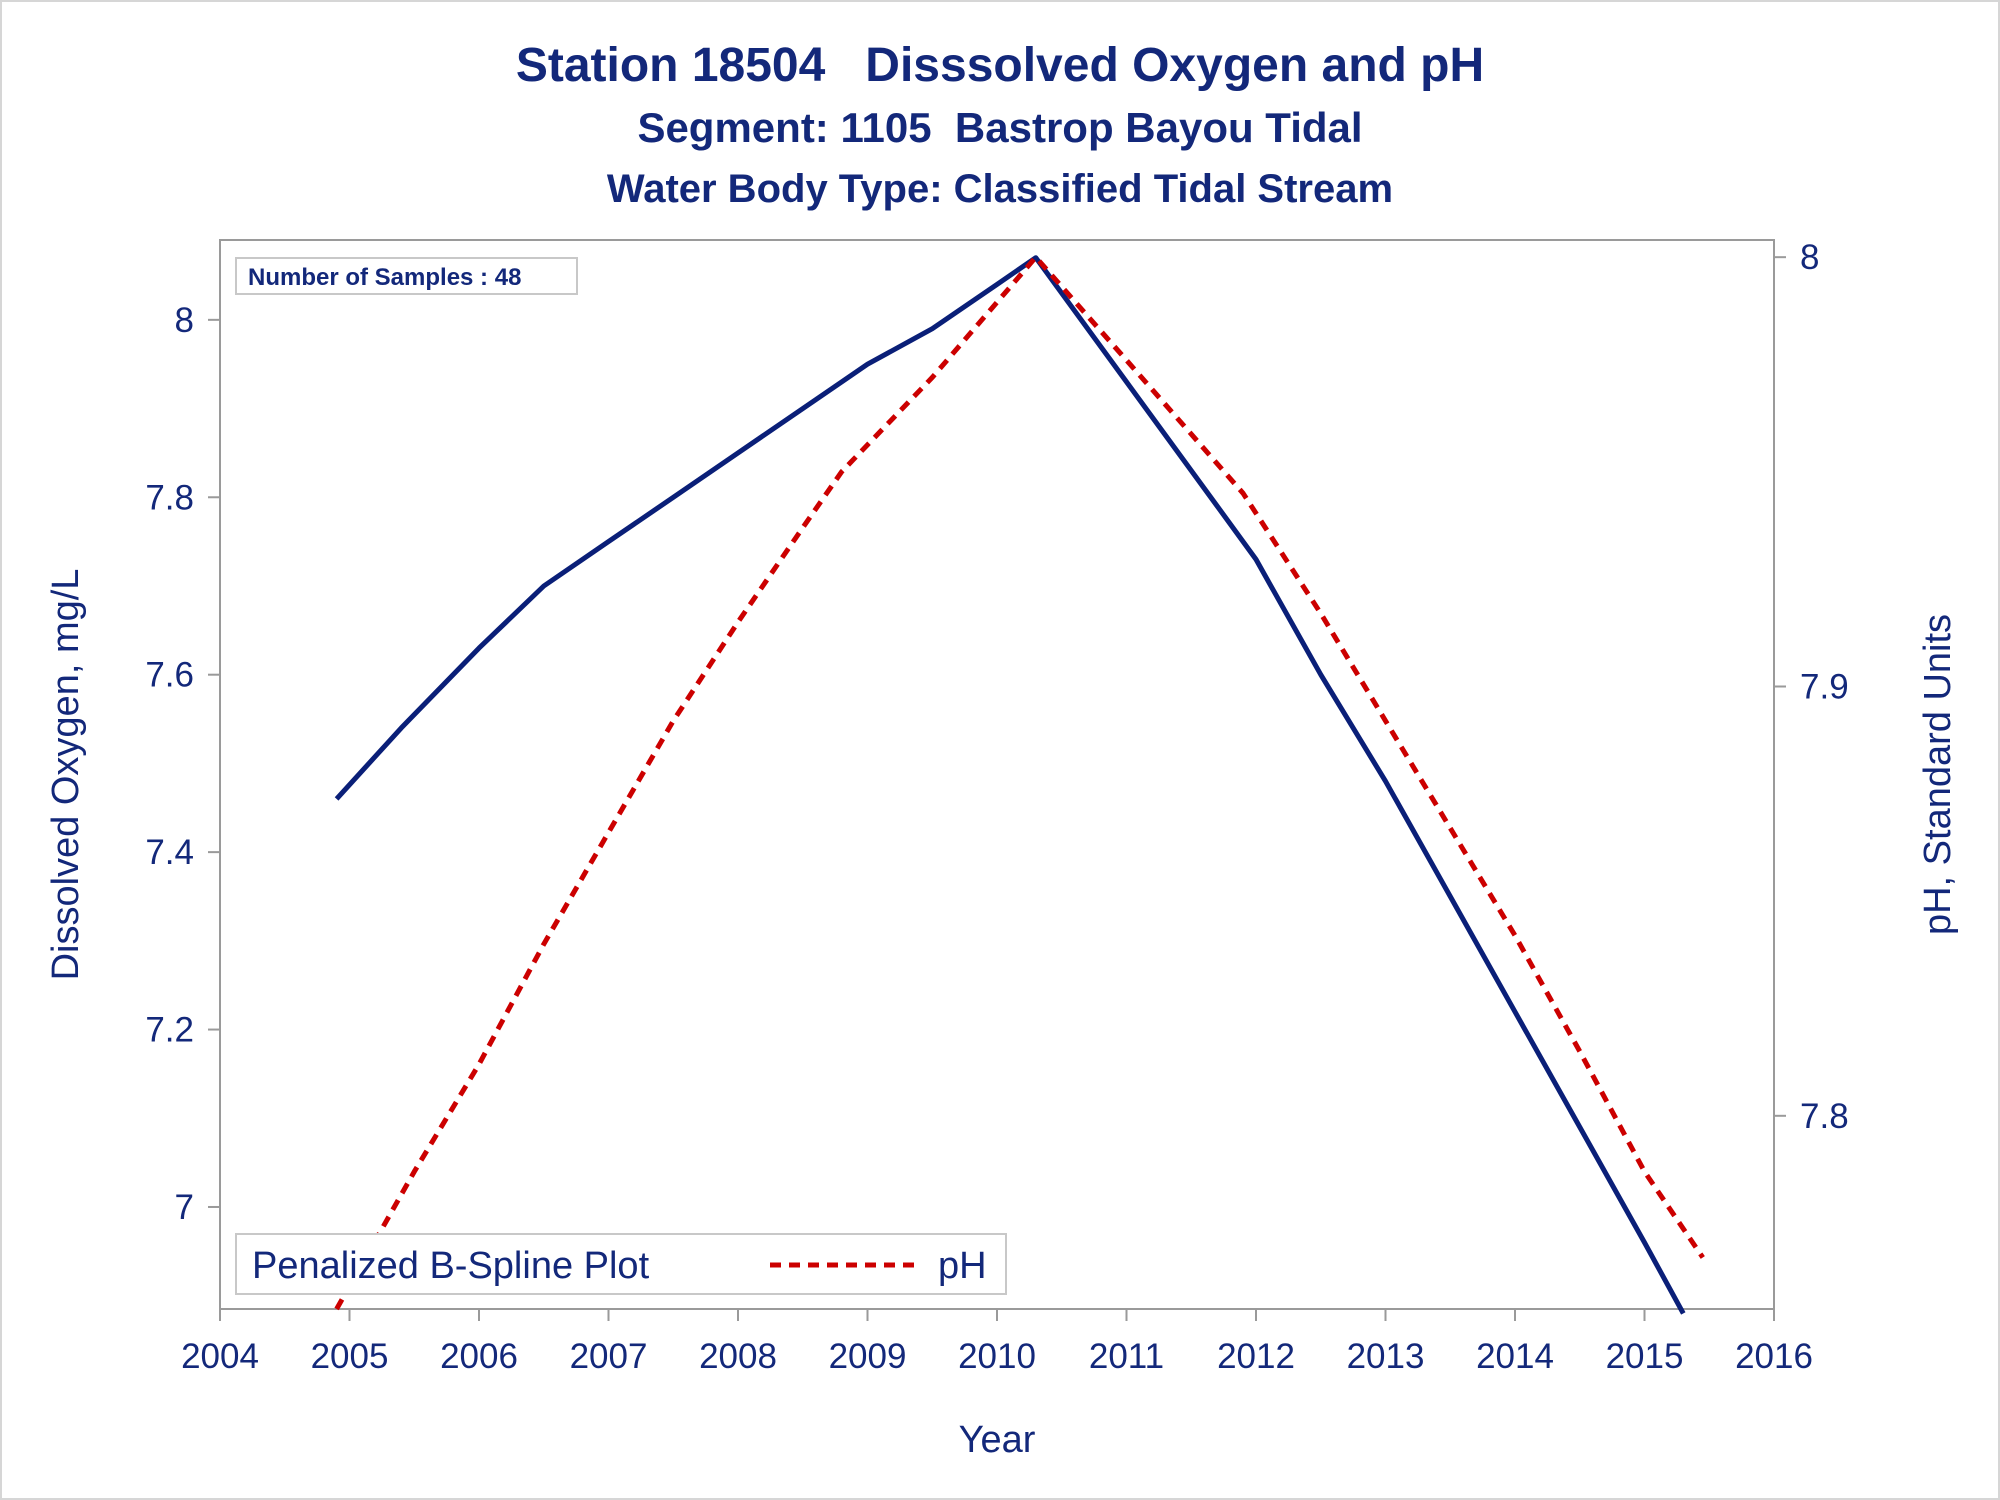 The width and height of the screenshot is (2000, 1500). Describe the element at coordinates (182, 764) in the screenshot. I see `y-axis-left: 7 7.2 7.4 7.6 7.8 8` at that location.